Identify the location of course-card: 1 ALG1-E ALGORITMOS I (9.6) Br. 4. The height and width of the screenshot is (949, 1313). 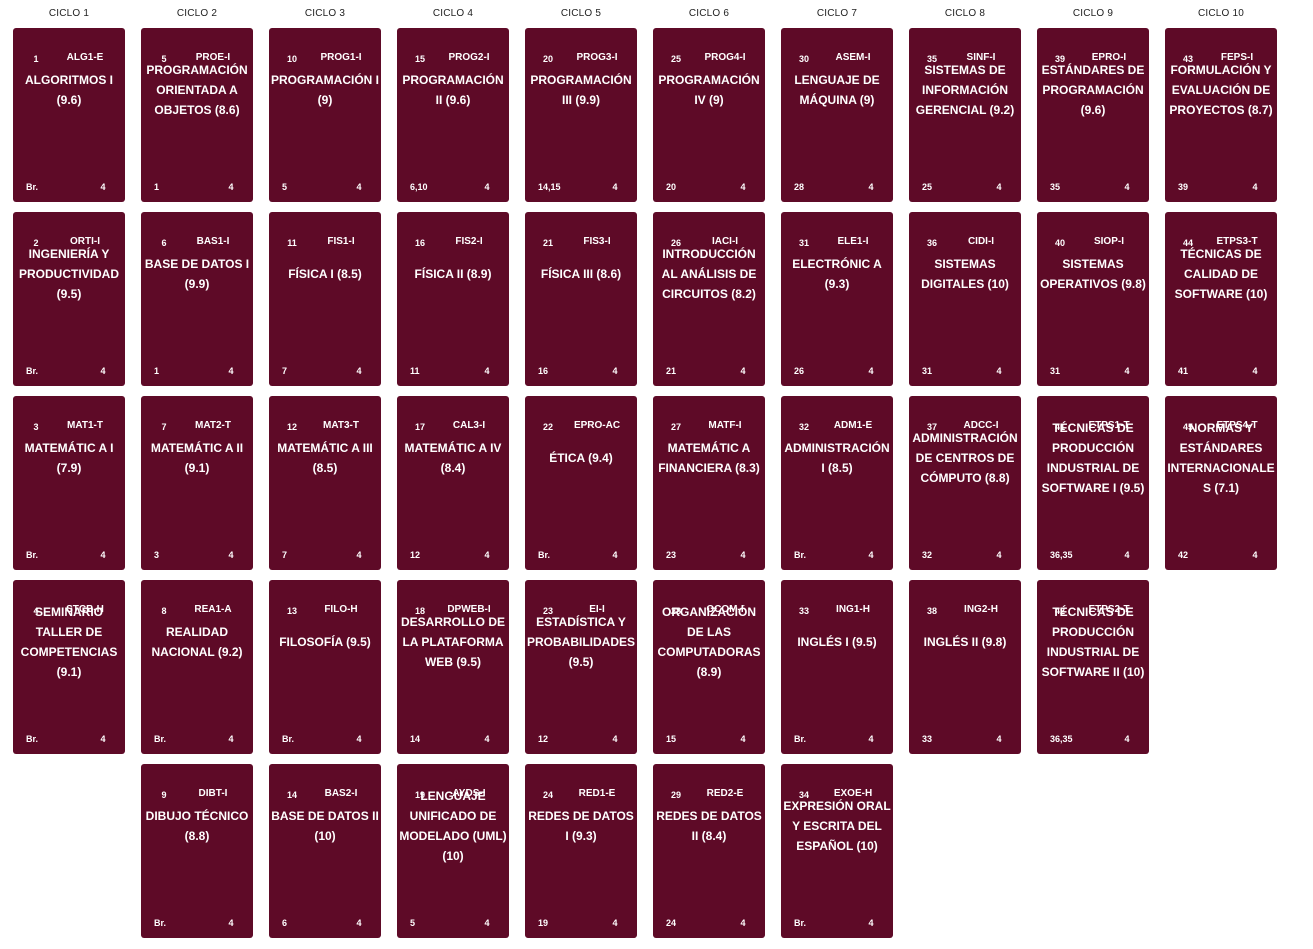
(69, 115).